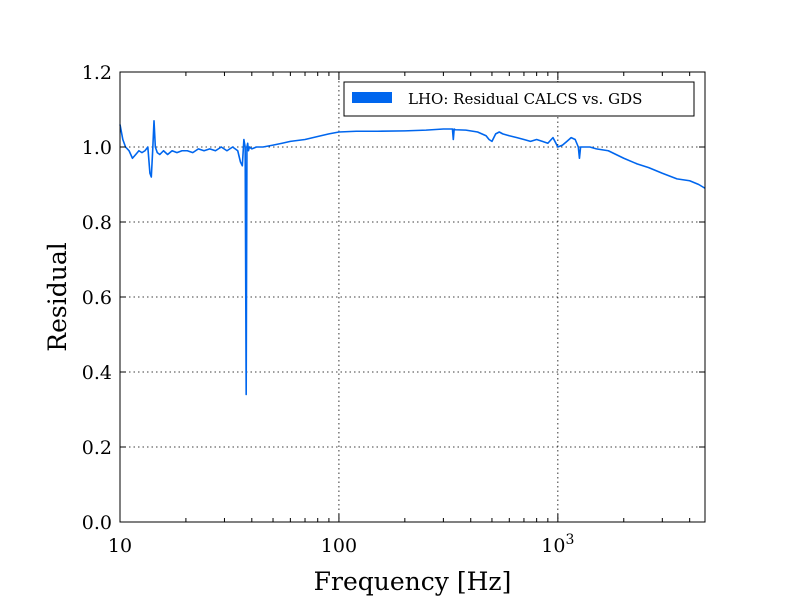 This screenshot has width=800, height=604. What do you see at coordinates (120, 546) in the screenshot?
I see `x-tick-label: 10` at bounding box center [120, 546].